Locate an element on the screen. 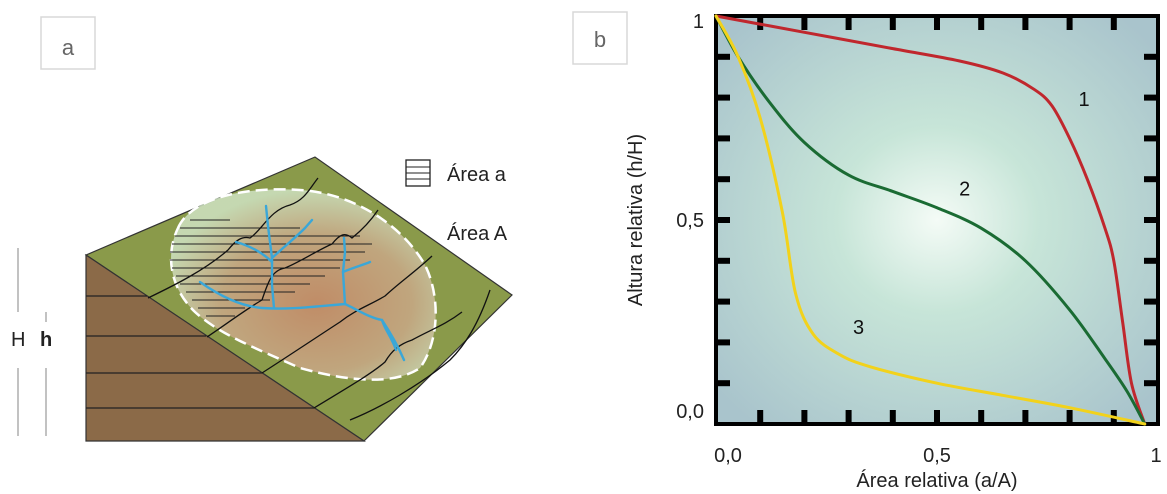 The height and width of the screenshot is (494, 1167). terrain-side is located at coordinates (225, 347).